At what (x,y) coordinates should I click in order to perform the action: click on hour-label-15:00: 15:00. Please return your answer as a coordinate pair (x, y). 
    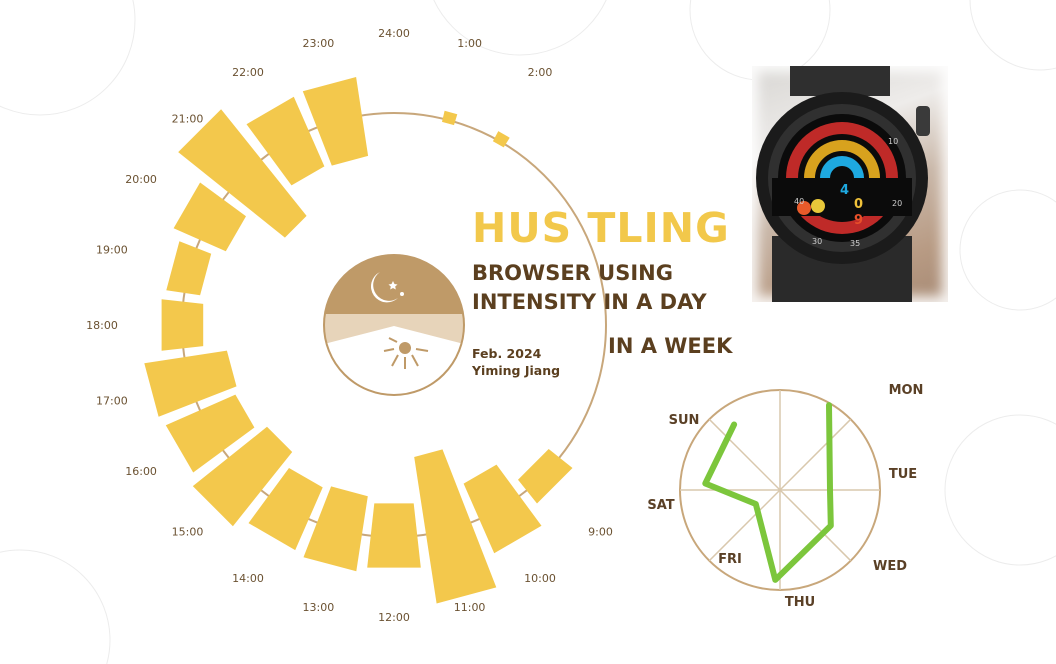
    Looking at the image, I should click on (188, 532).